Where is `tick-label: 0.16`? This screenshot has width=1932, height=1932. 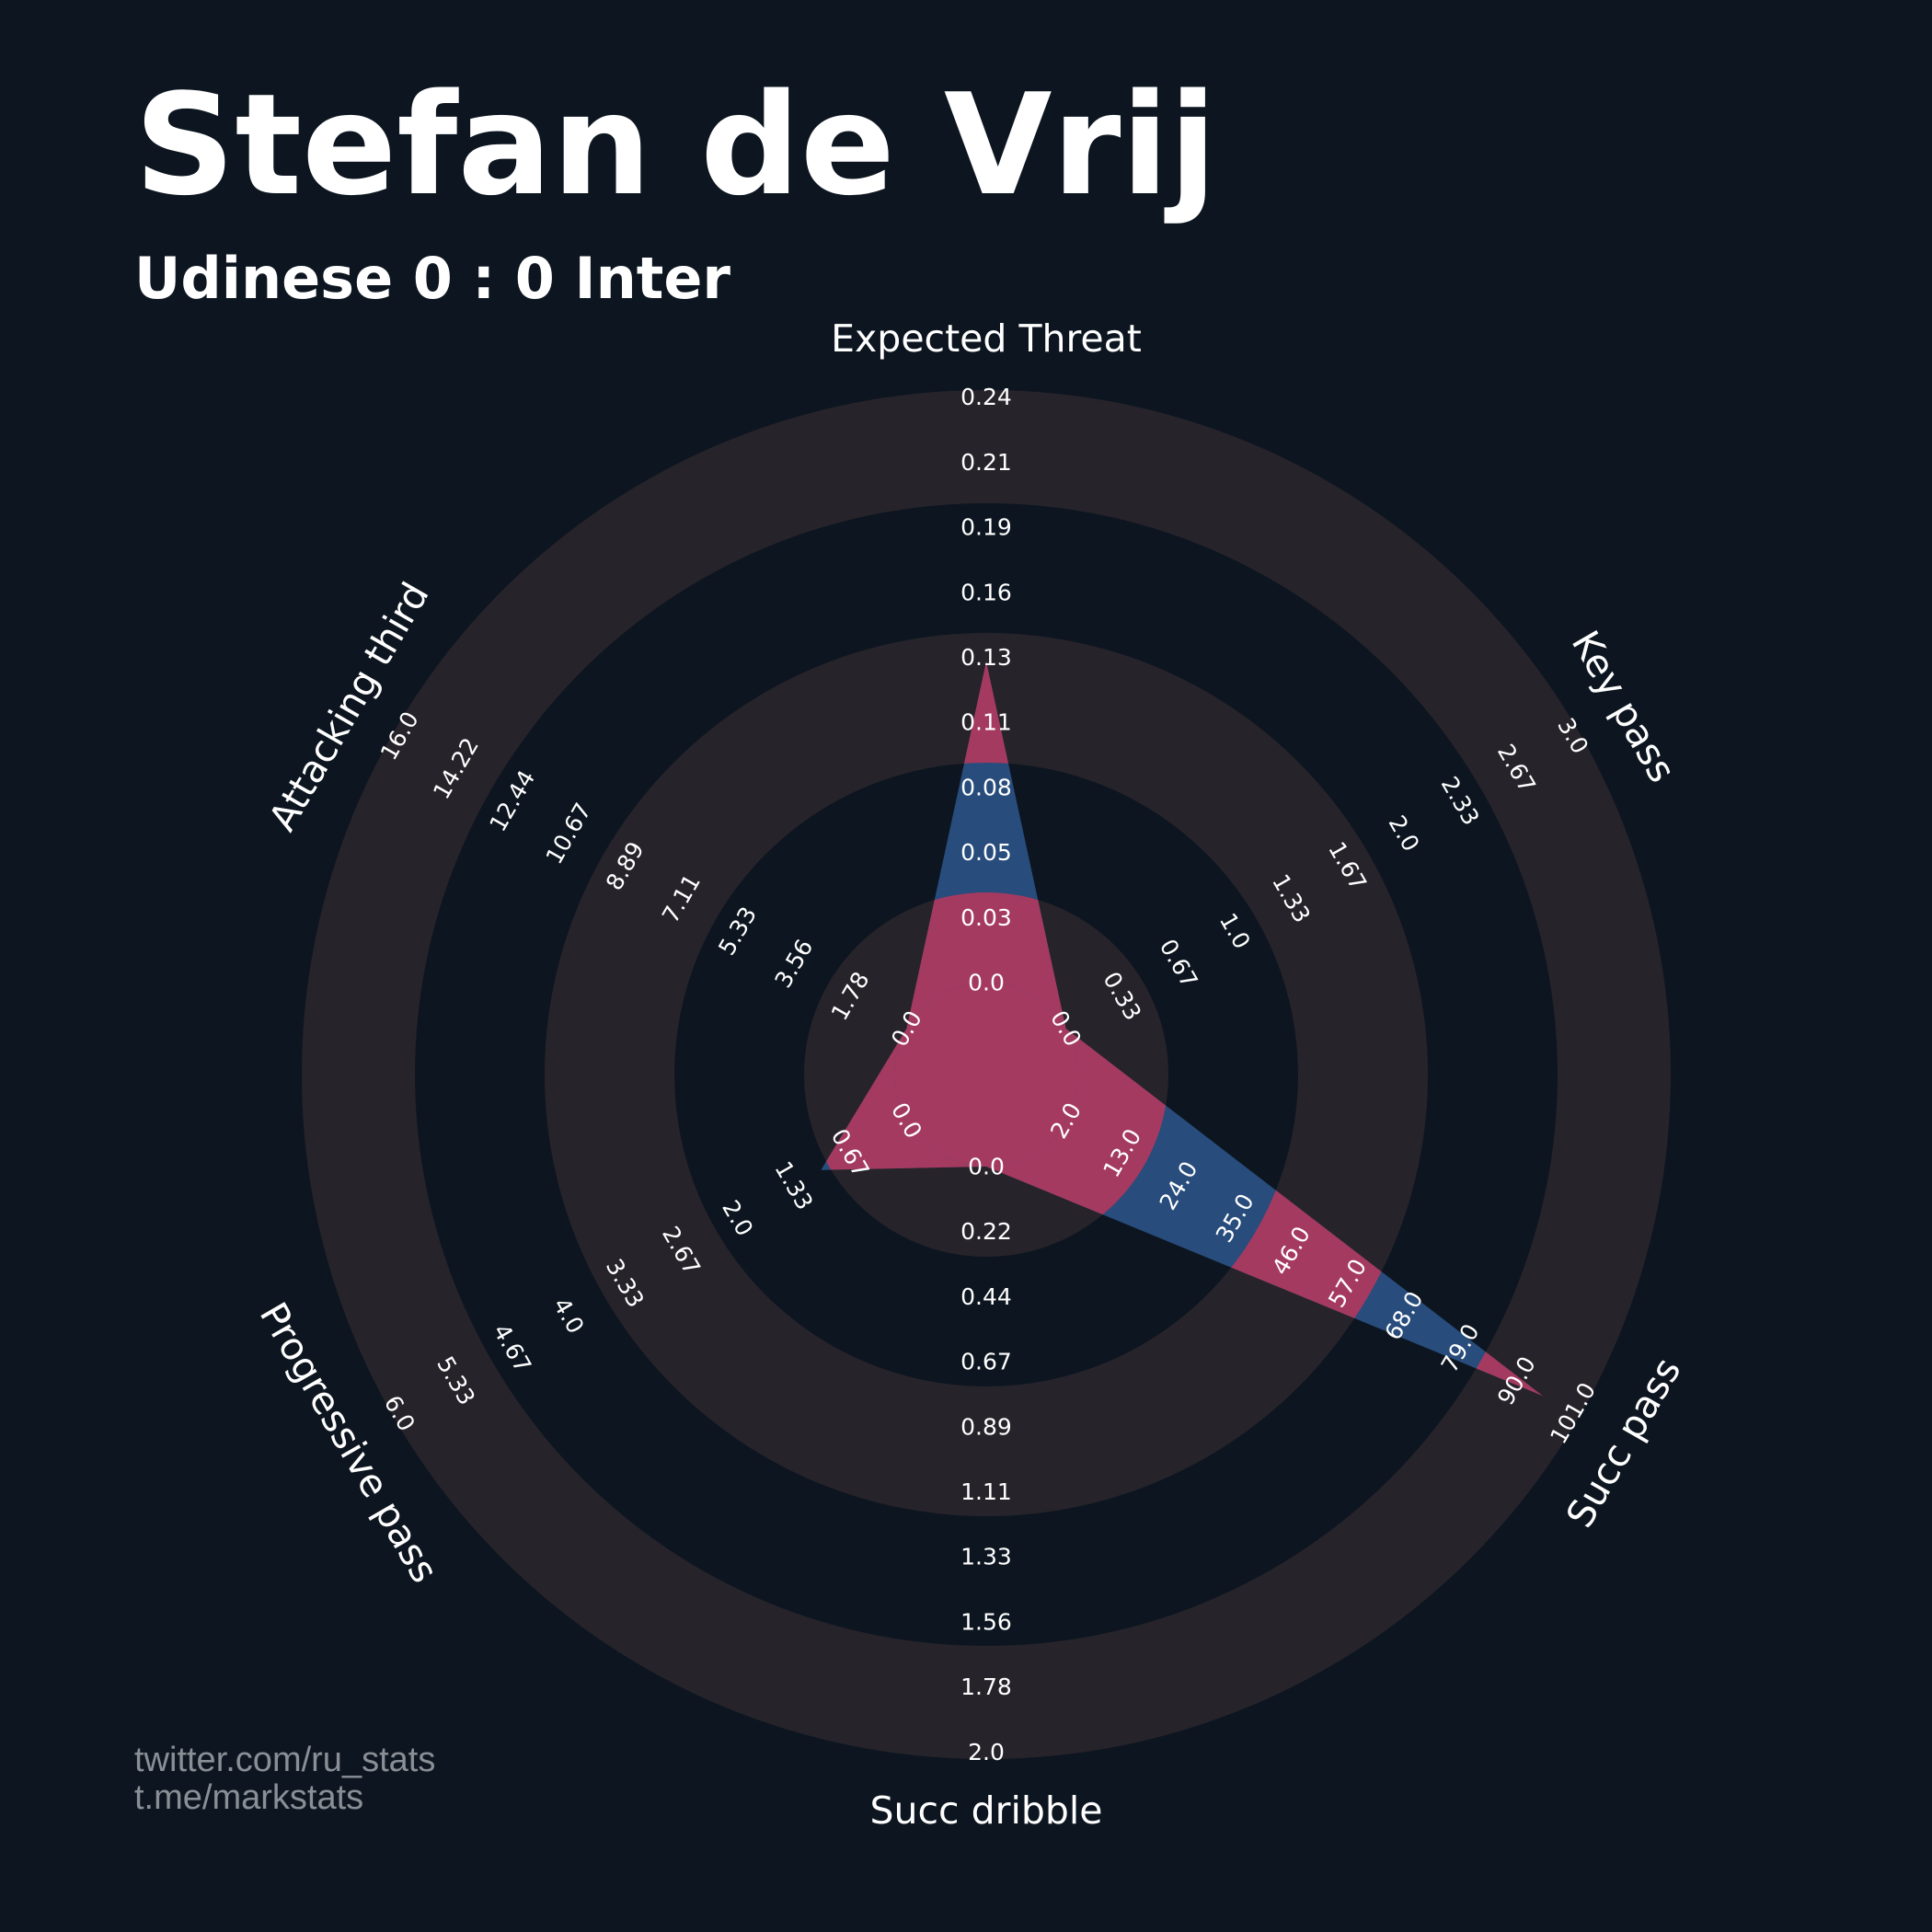 tick-label: 0.16 is located at coordinates (986, 592).